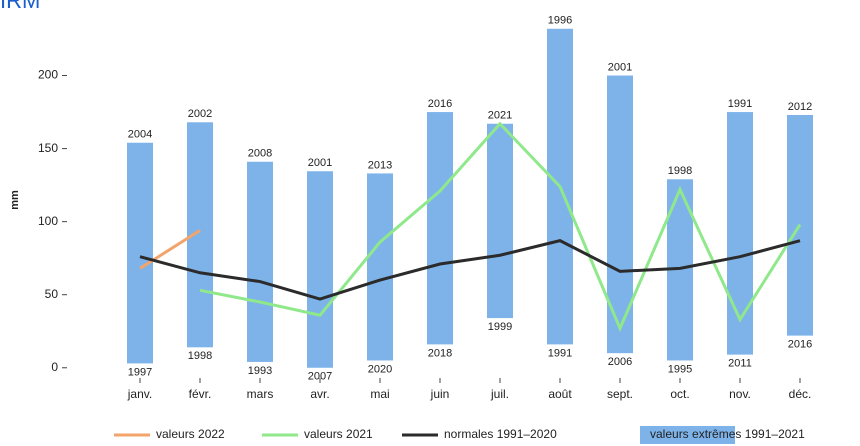  What do you see at coordinates (260, 154) in the screenshot?
I see `max-year-label: 2008` at bounding box center [260, 154].